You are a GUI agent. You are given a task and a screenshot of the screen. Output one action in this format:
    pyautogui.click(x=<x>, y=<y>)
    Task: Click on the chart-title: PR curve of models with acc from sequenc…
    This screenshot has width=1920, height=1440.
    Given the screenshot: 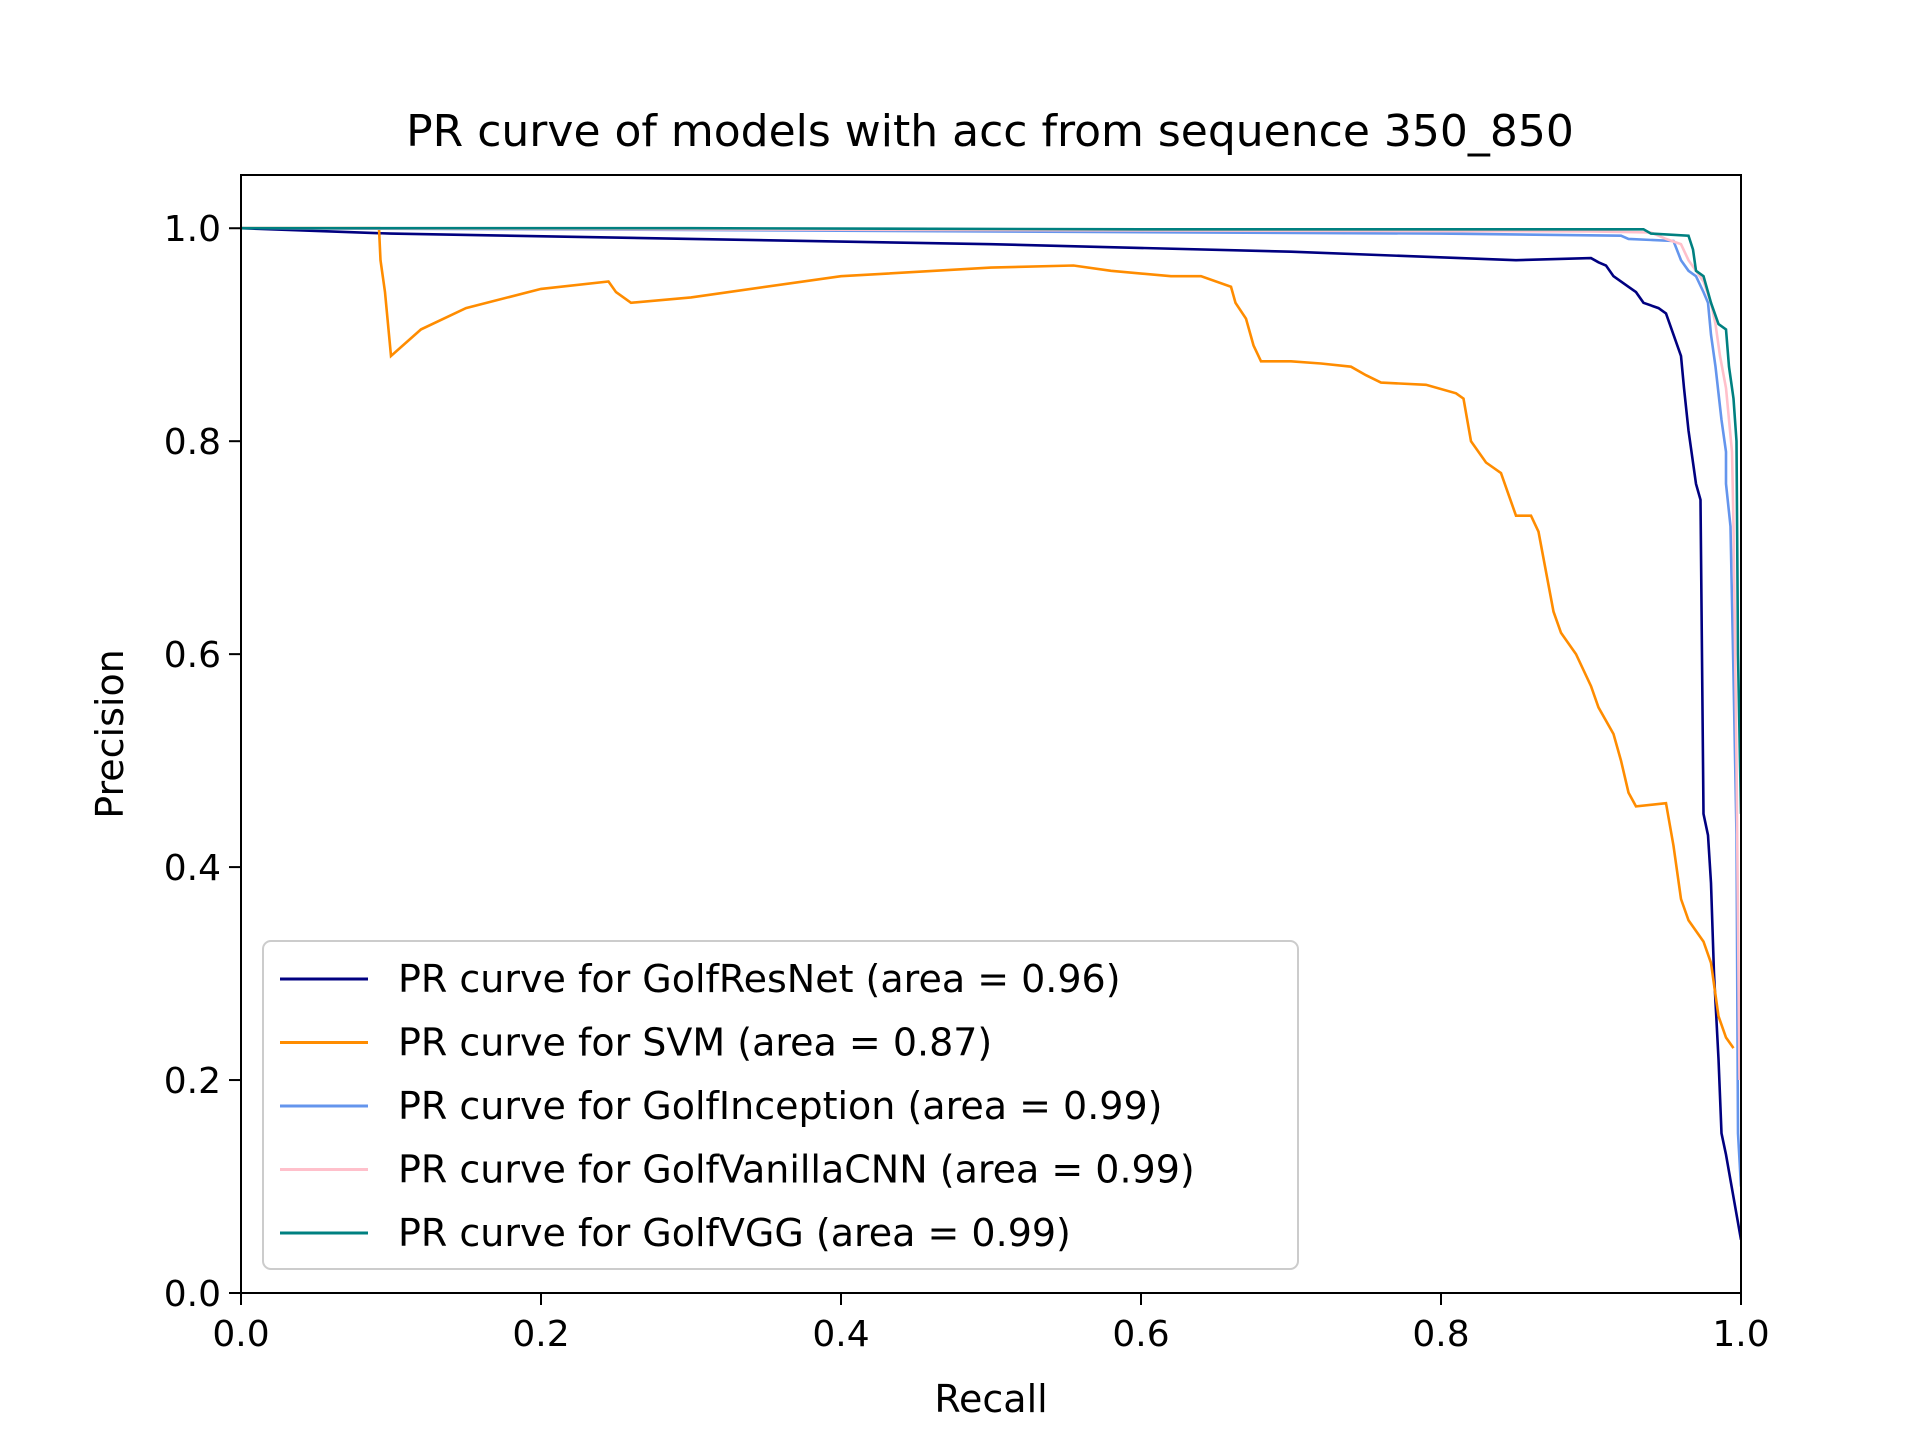 What is the action you would take?
    pyautogui.click(x=990, y=131)
    